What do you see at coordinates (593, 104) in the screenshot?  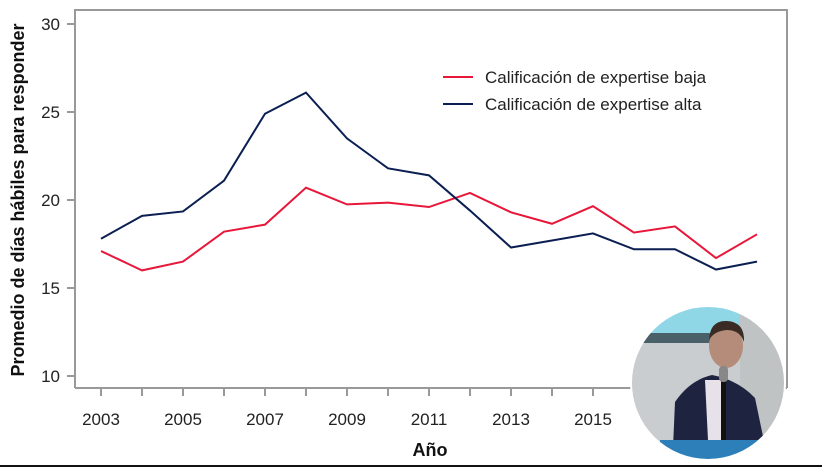 I see `legend-label: Calificación de expertise alta` at bounding box center [593, 104].